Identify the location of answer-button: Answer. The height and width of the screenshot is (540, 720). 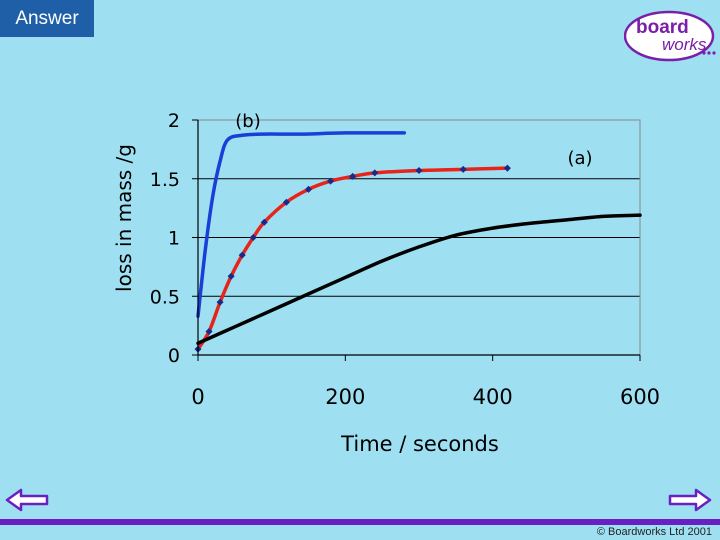
(47, 18).